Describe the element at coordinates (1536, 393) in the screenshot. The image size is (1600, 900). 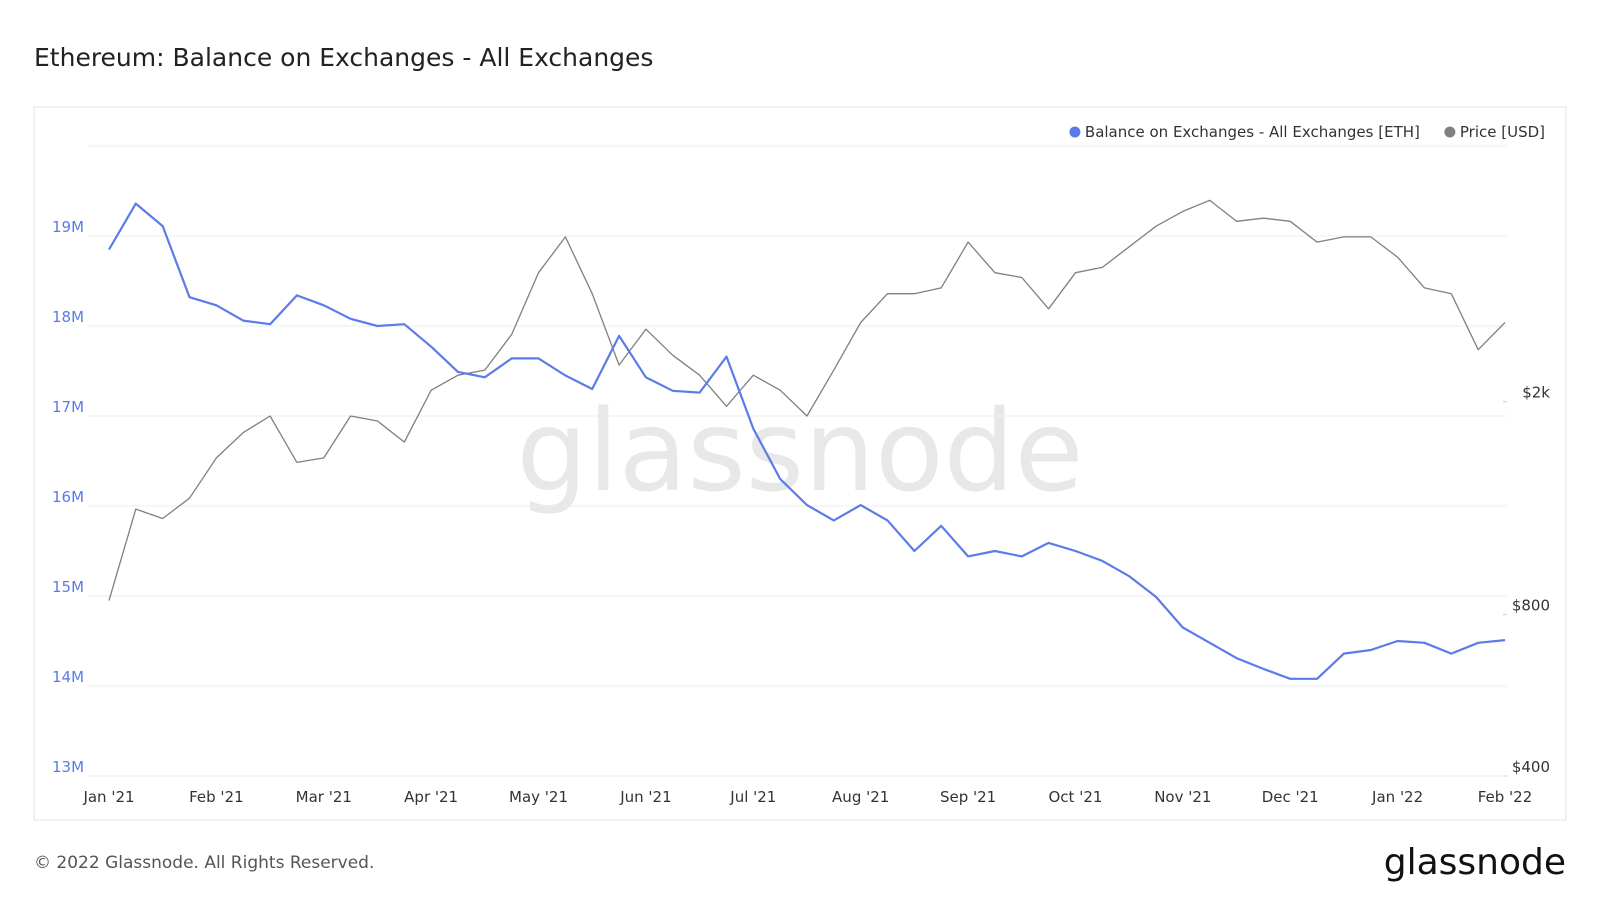
I see `y2-tick-label: $2k` at that location.